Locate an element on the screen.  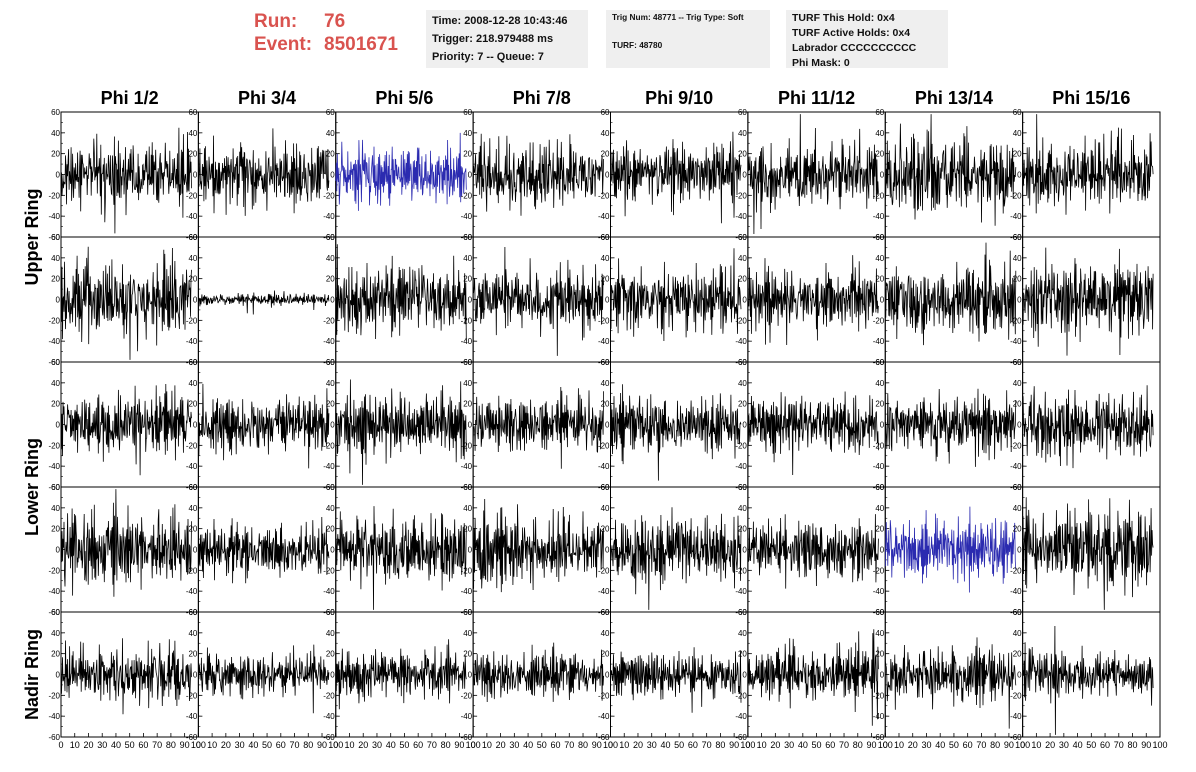
event-value: 8501671 is located at coordinates (361, 44).